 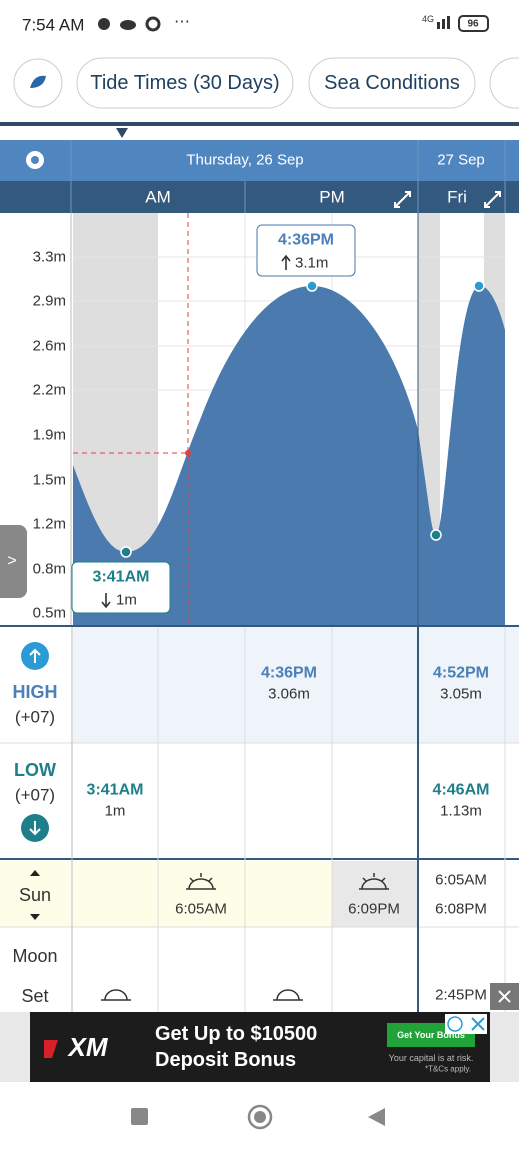 I want to click on tab-label: Tide Times (30 Days), so click(x=184, y=83).